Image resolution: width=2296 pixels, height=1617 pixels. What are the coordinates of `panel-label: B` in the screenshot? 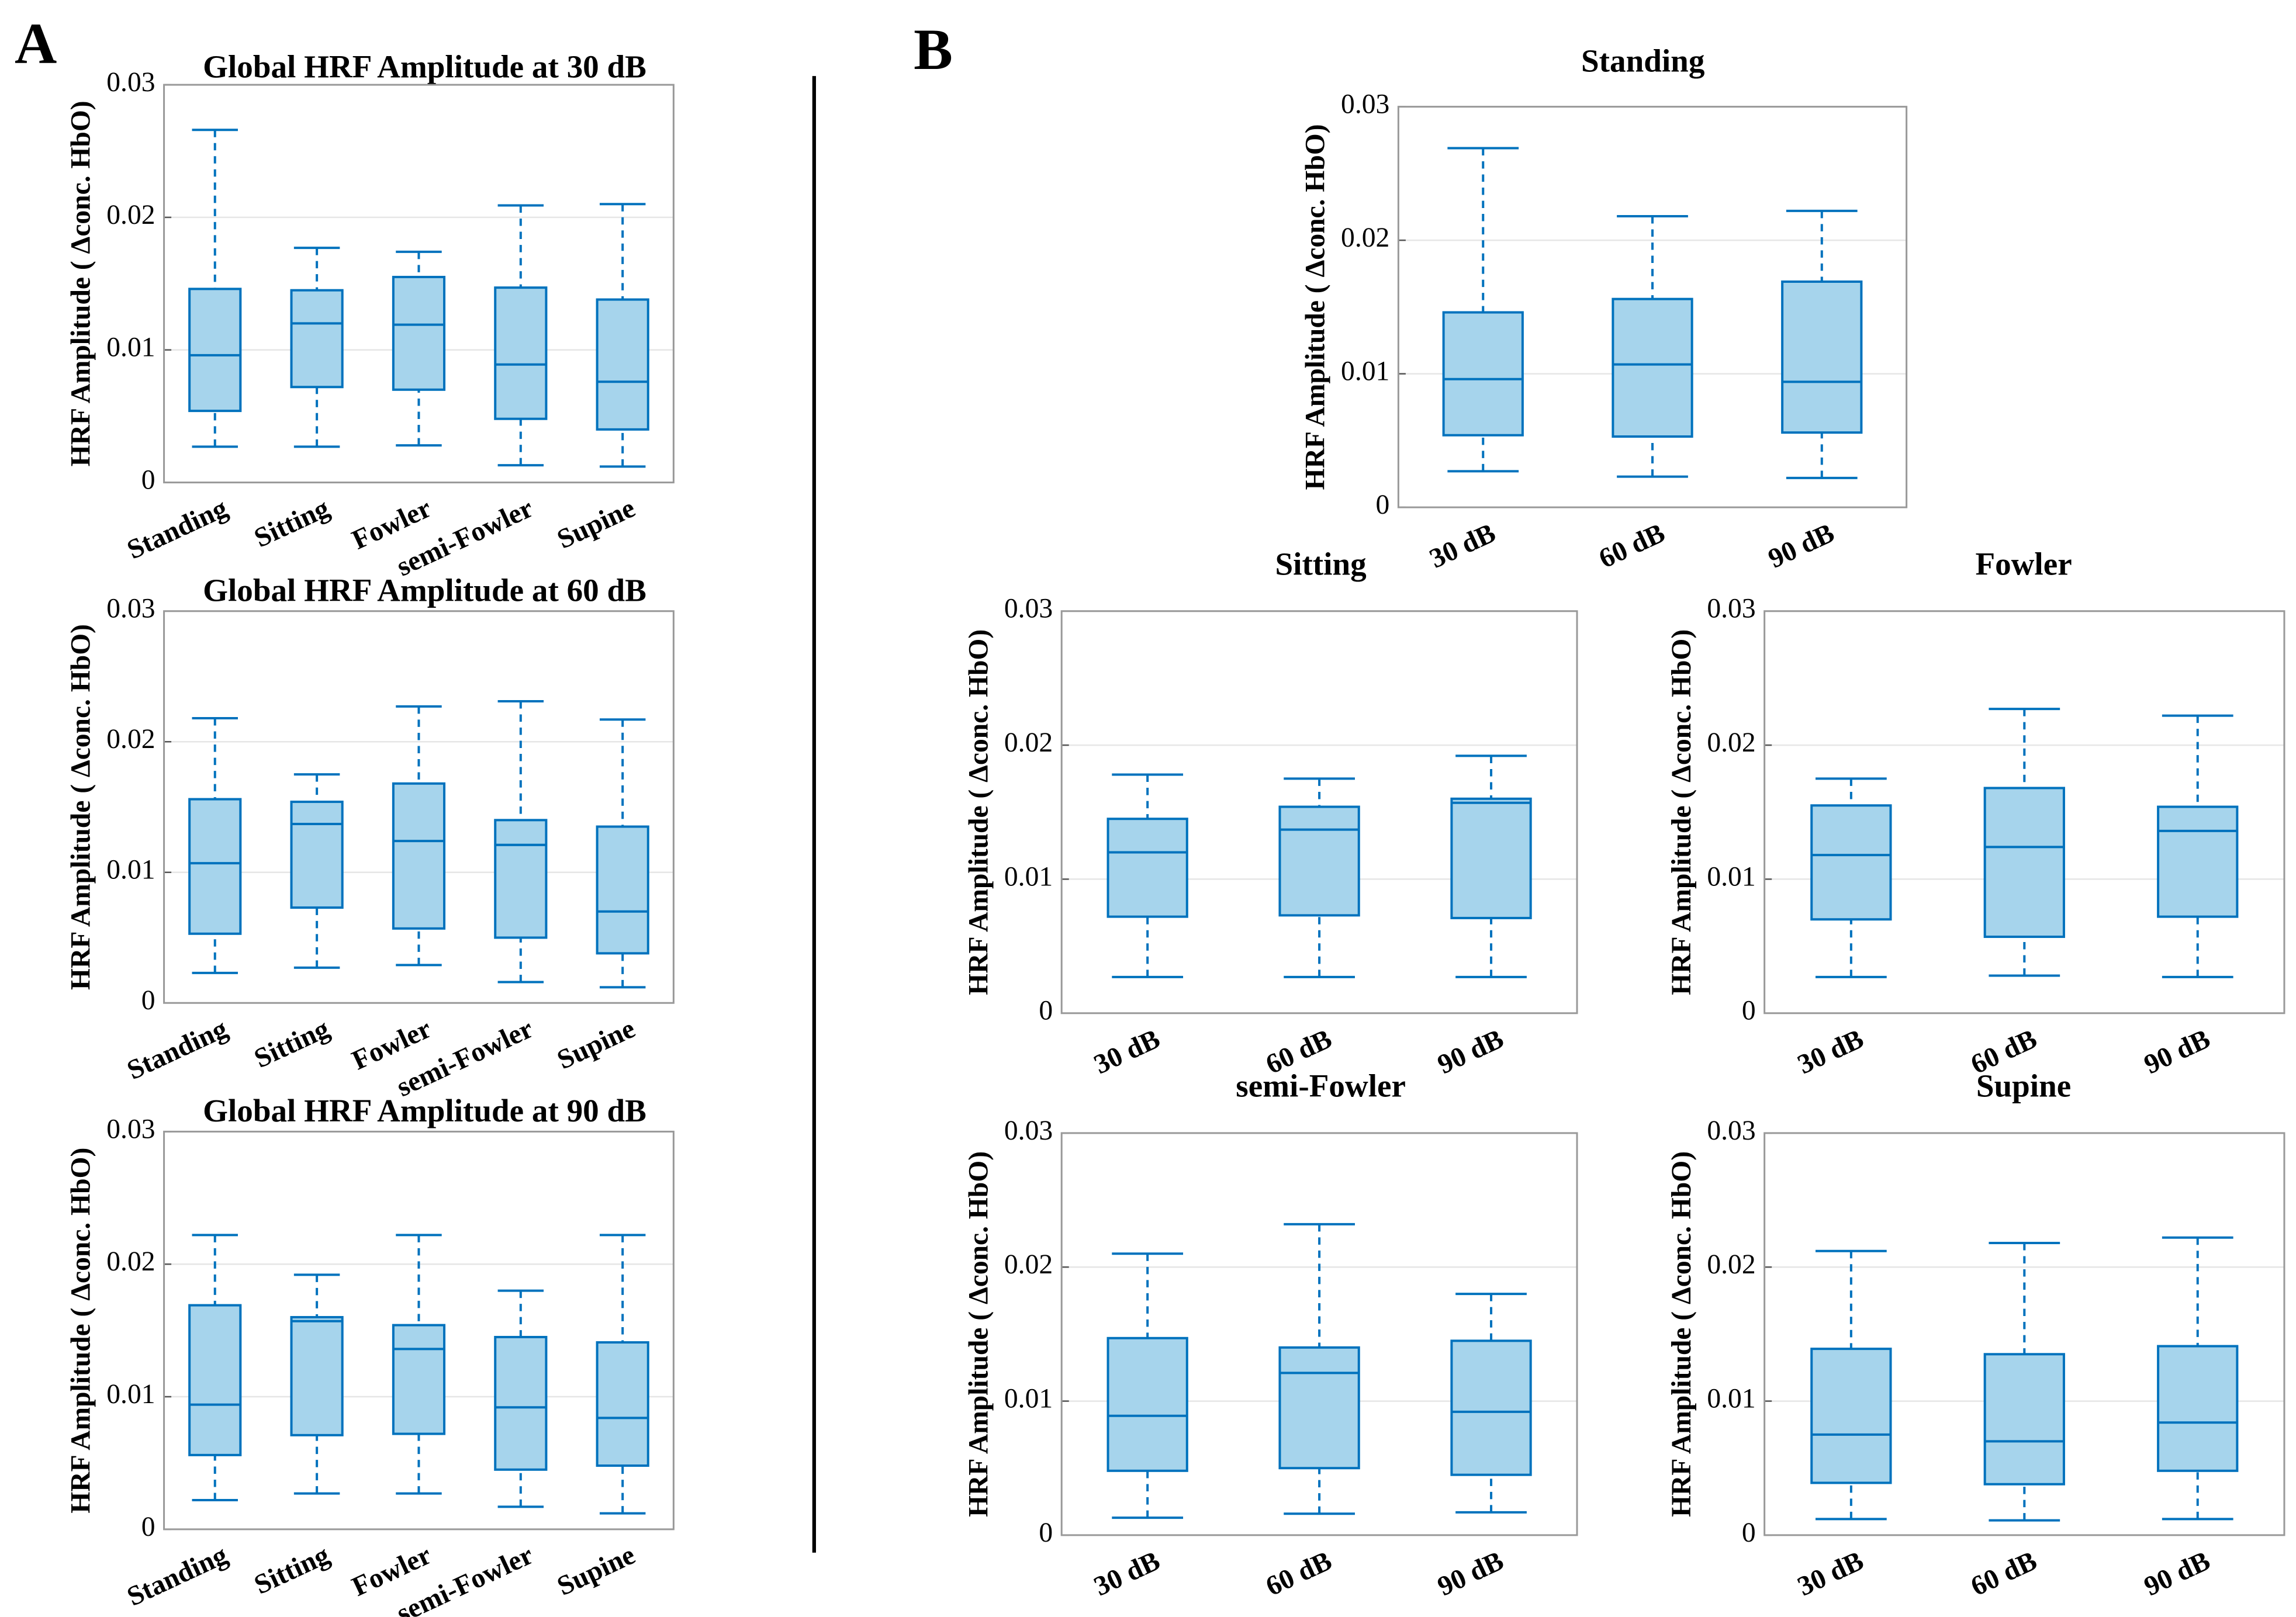 It's located at (933, 49).